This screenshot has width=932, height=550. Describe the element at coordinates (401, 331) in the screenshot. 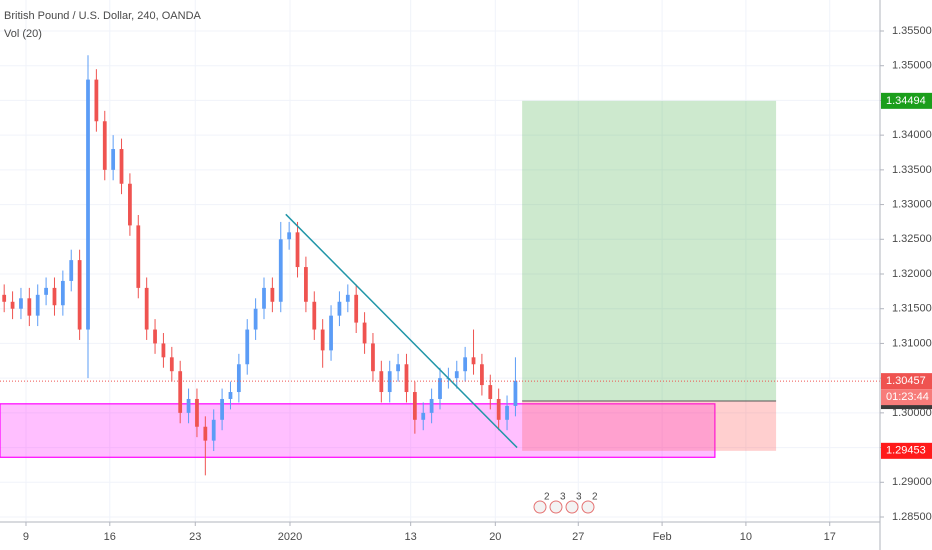

I see `trendline` at that location.